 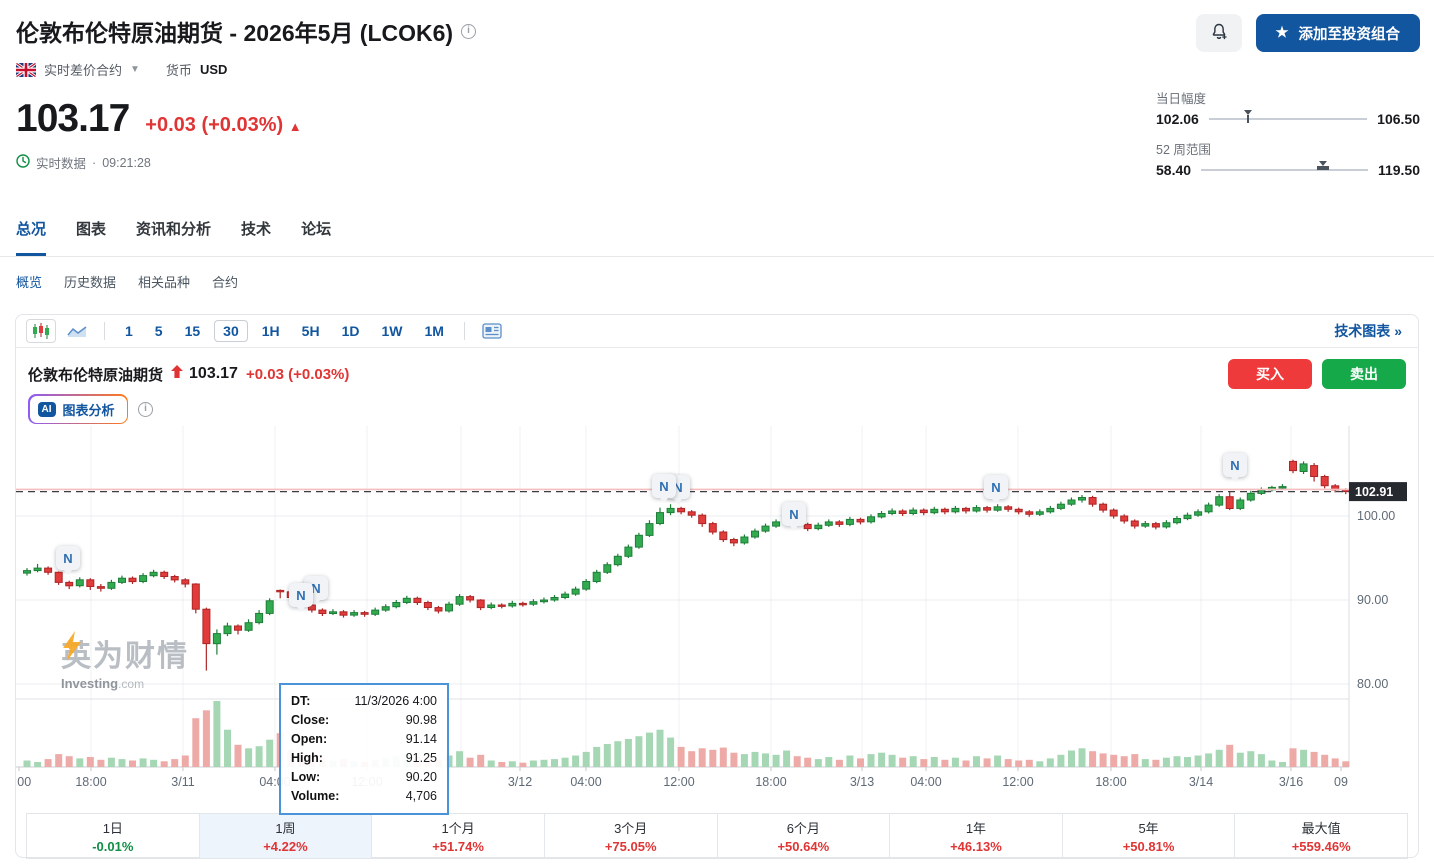 What do you see at coordinates (350, 331) in the screenshot?
I see `interval-1d: 1D` at bounding box center [350, 331].